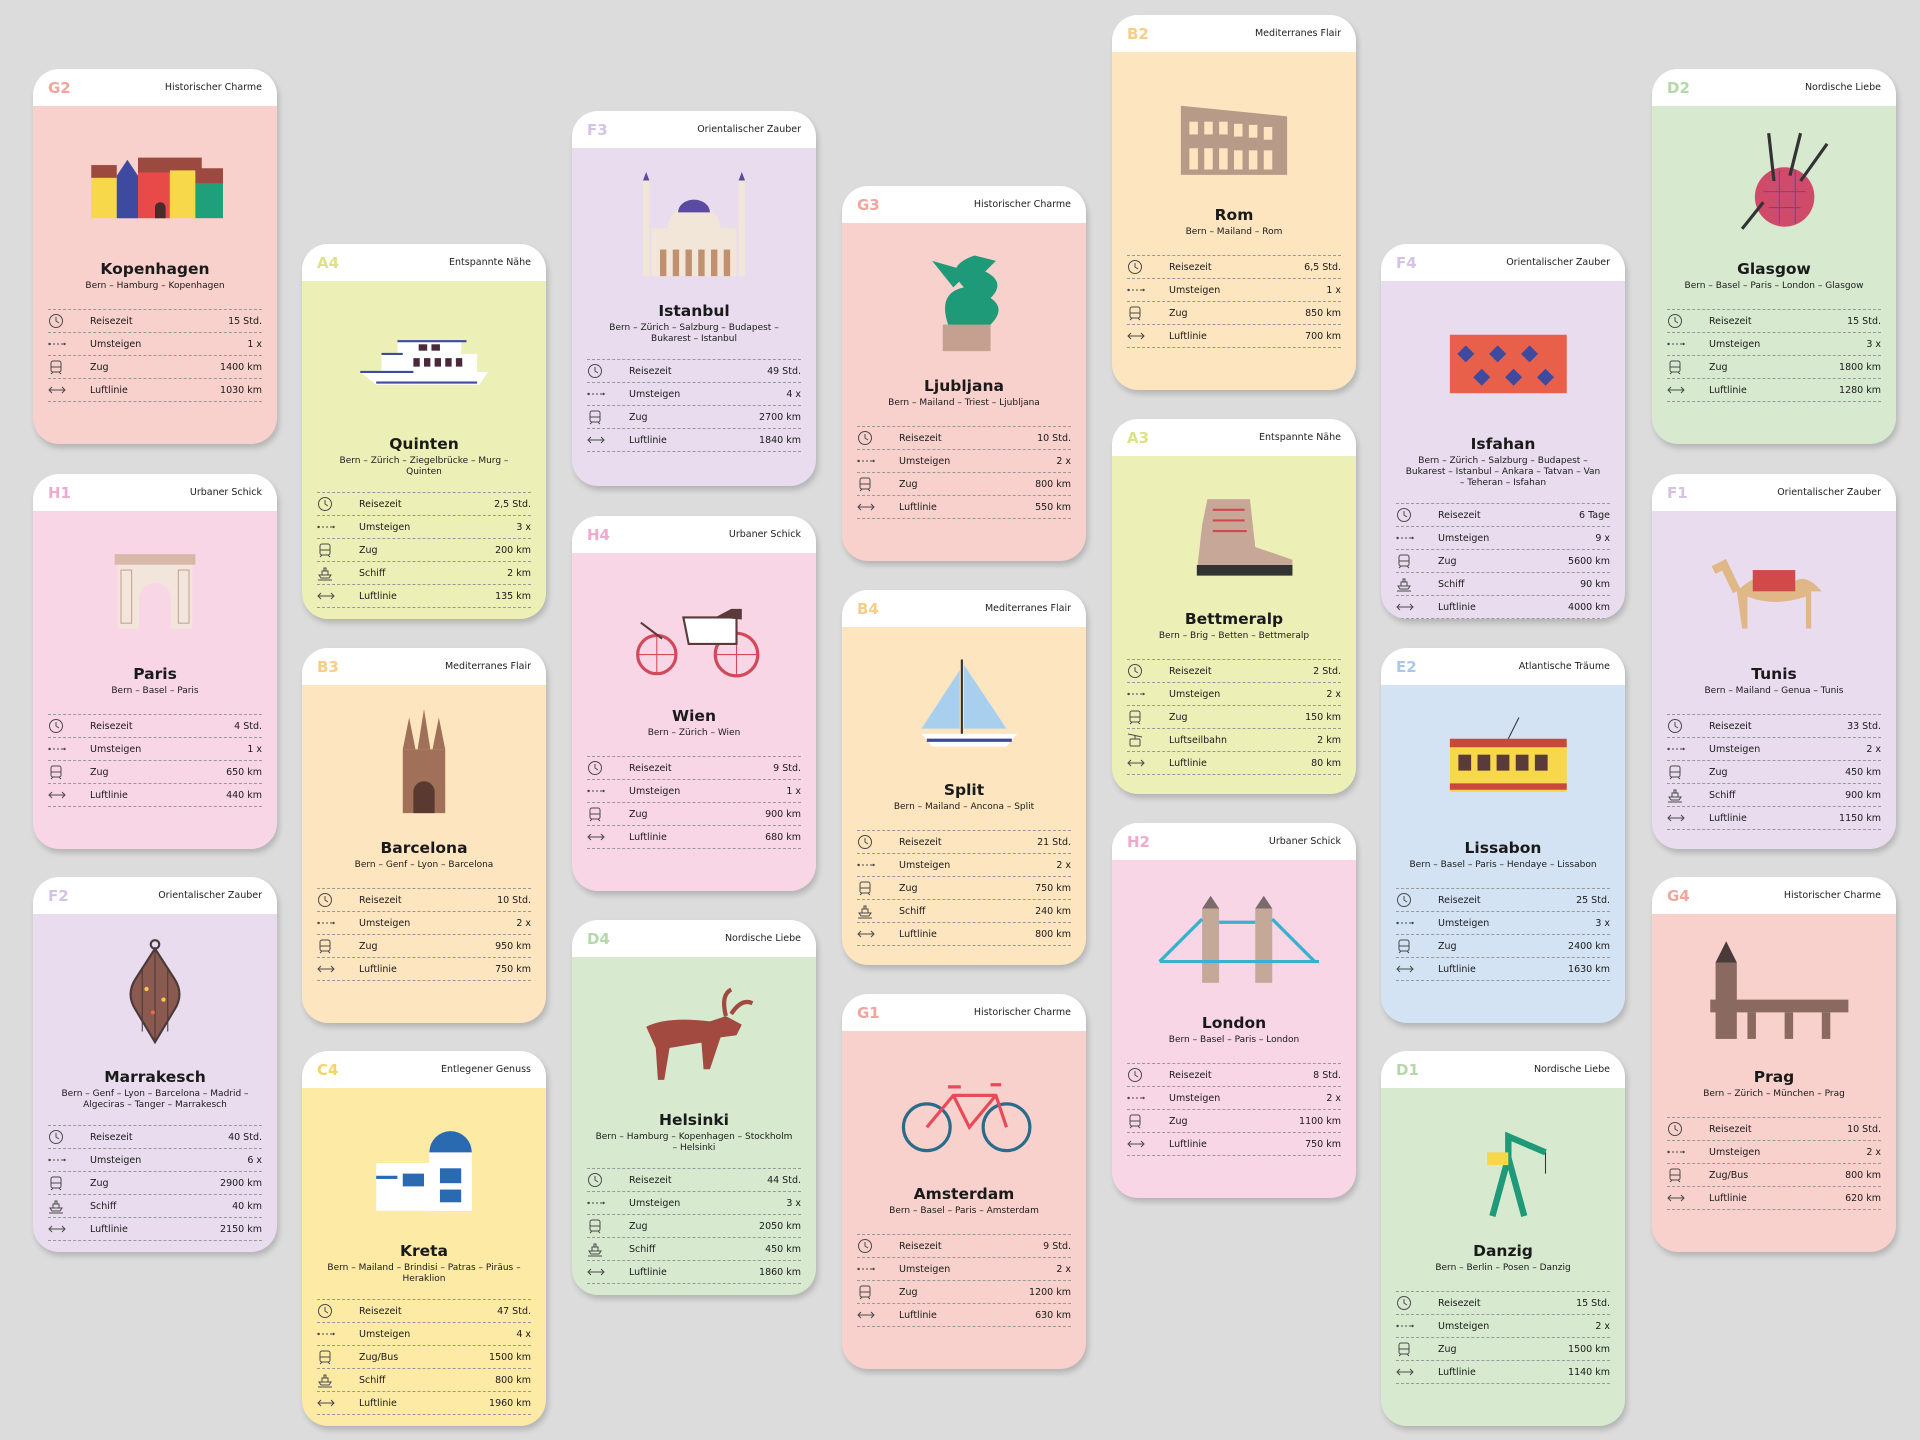 The height and width of the screenshot is (1440, 1920). I want to click on stat-row: Reisezeit 2,5 Std., so click(424, 504).